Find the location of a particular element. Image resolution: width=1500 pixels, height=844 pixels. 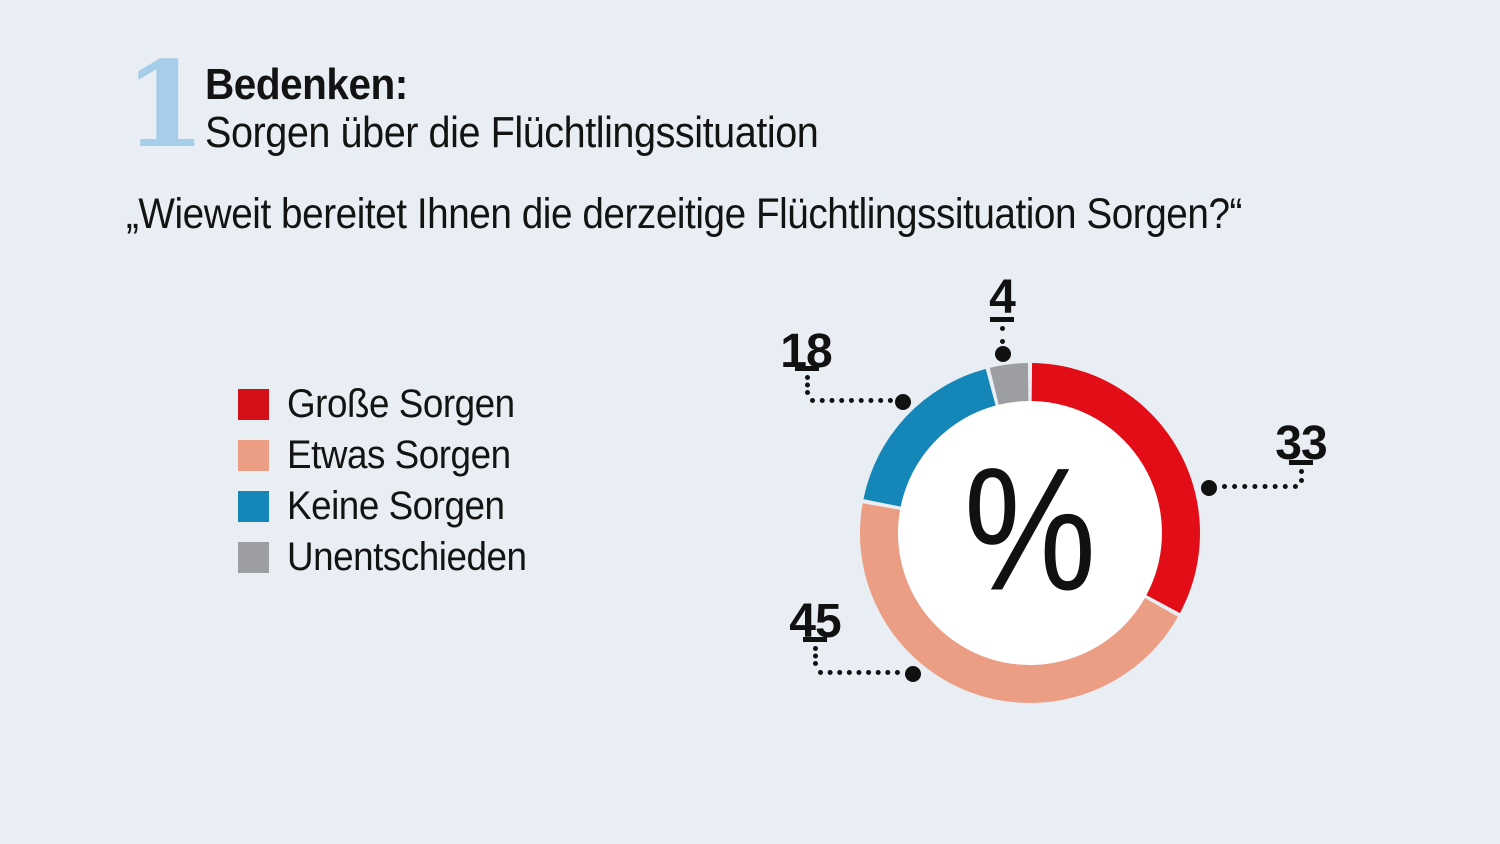

callout-value-unentschieden: 4 is located at coordinates (1002, 297).